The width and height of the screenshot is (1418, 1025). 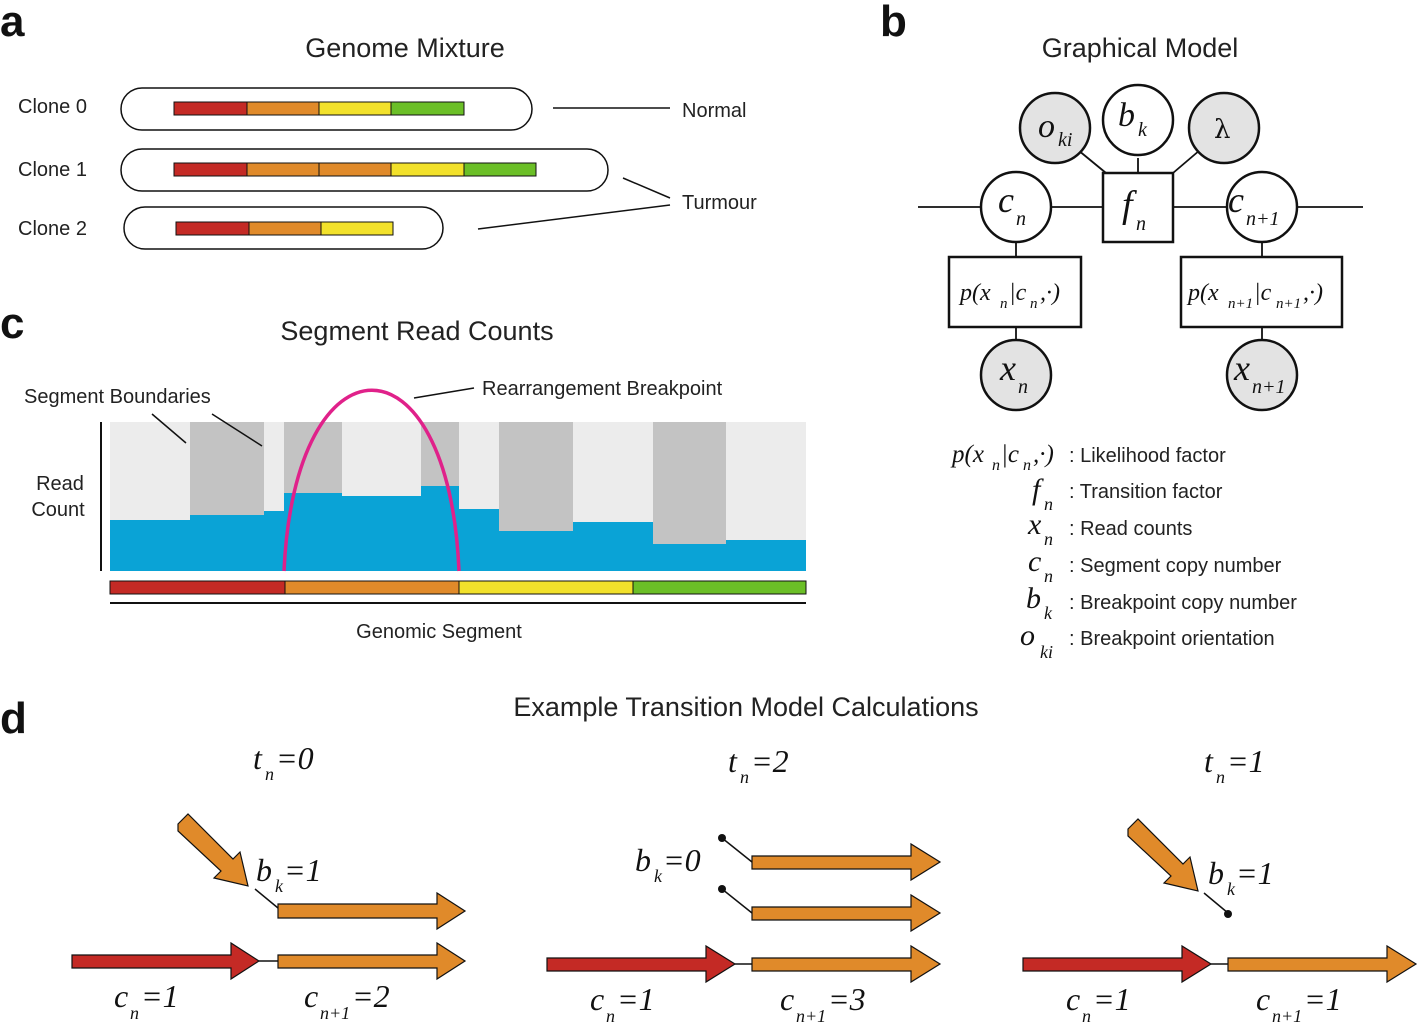 What do you see at coordinates (1262, 207) in the screenshot?
I see `node-c-n-plus-1: c n+1` at bounding box center [1262, 207].